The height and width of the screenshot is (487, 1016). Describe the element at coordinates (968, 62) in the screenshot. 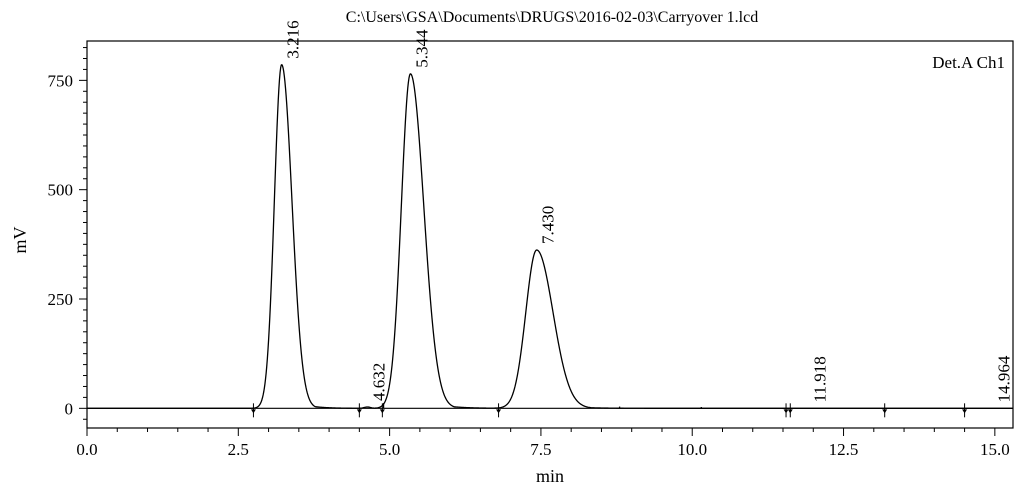

I see `legend-label: Det.A Ch1` at that location.